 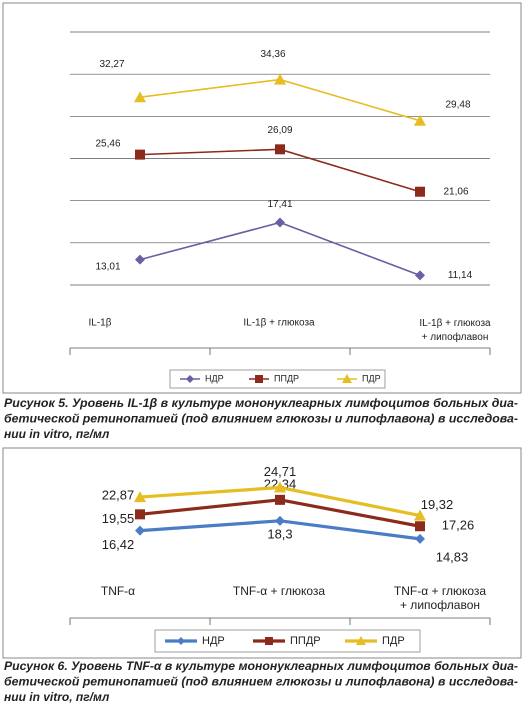 I want to click on data-label: 32,27, so click(x=111, y=64).